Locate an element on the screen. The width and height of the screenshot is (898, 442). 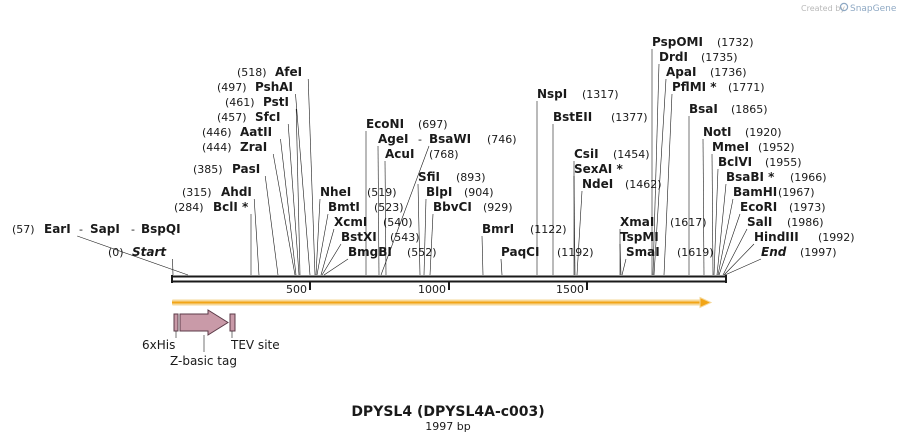
site-label-sapI: SapI is located at coordinates (105, 229).